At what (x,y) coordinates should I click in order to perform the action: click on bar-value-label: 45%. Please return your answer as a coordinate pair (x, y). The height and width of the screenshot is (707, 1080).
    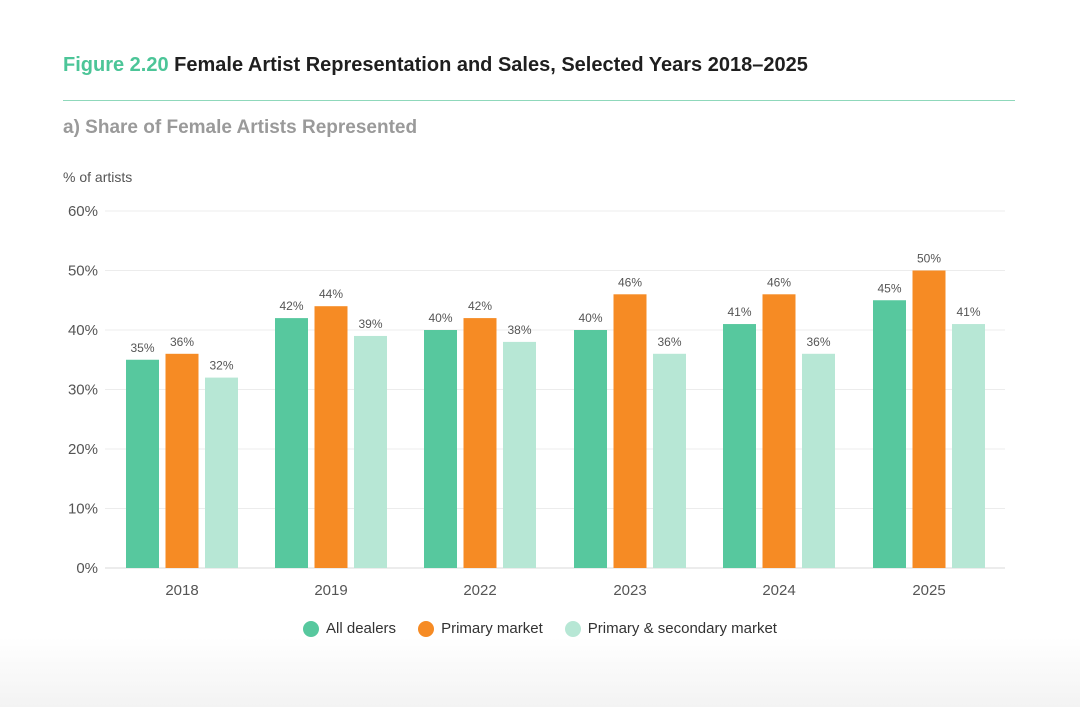
    Looking at the image, I should click on (889, 288).